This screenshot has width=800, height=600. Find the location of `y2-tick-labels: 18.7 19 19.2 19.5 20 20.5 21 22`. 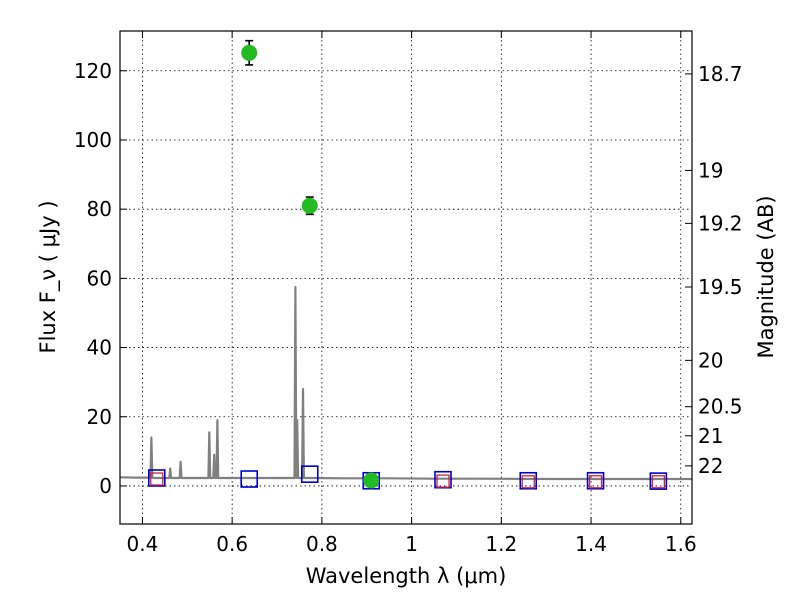

y2-tick-labels: 18.7 19 19.2 19.5 20 20.5 21 22 is located at coordinates (720, 270).